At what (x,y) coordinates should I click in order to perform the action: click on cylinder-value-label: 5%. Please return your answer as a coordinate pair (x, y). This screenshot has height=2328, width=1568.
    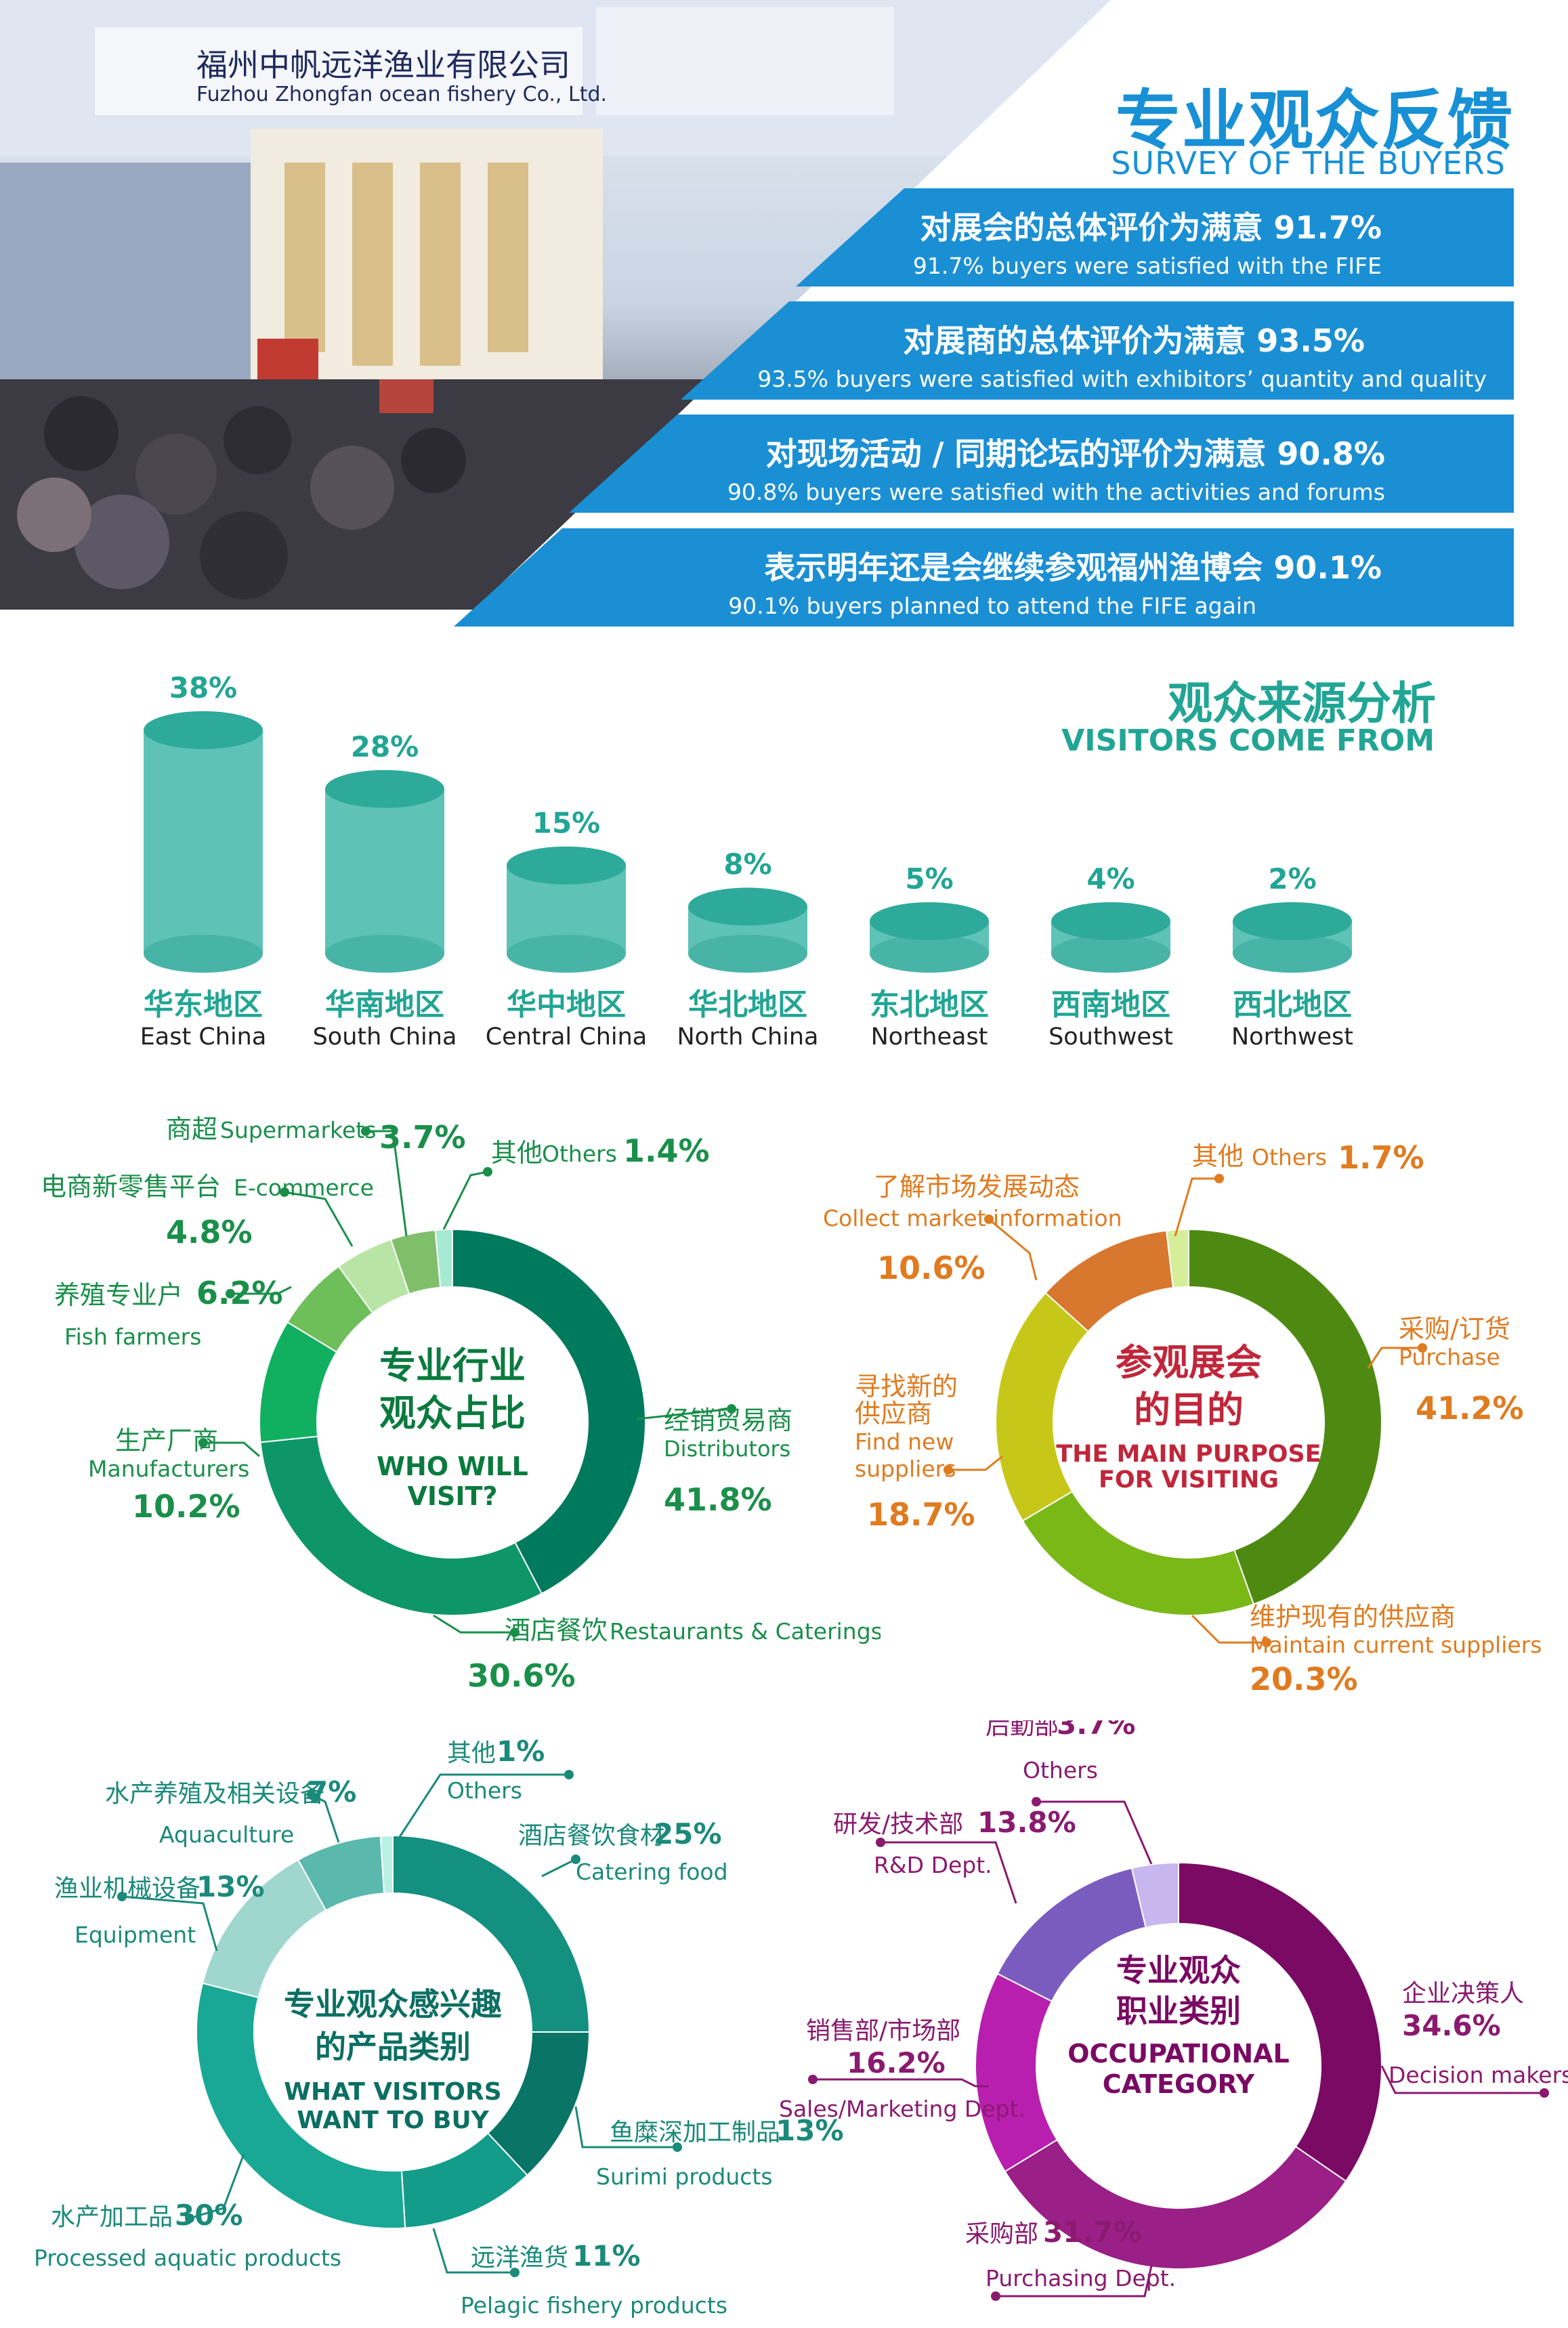
    Looking at the image, I should click on (929, 878).